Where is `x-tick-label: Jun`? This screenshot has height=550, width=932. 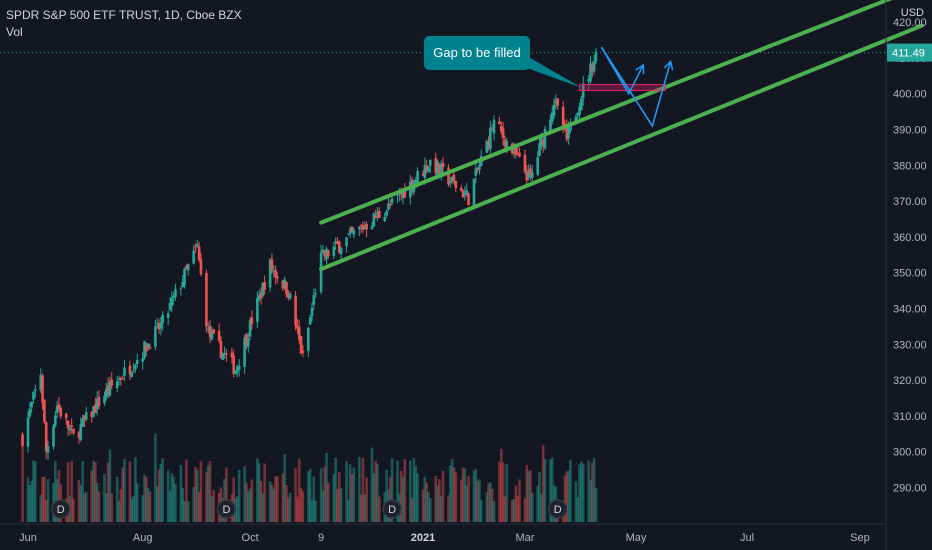
x-tick-label: Jun is located at coordinates (28, 538).